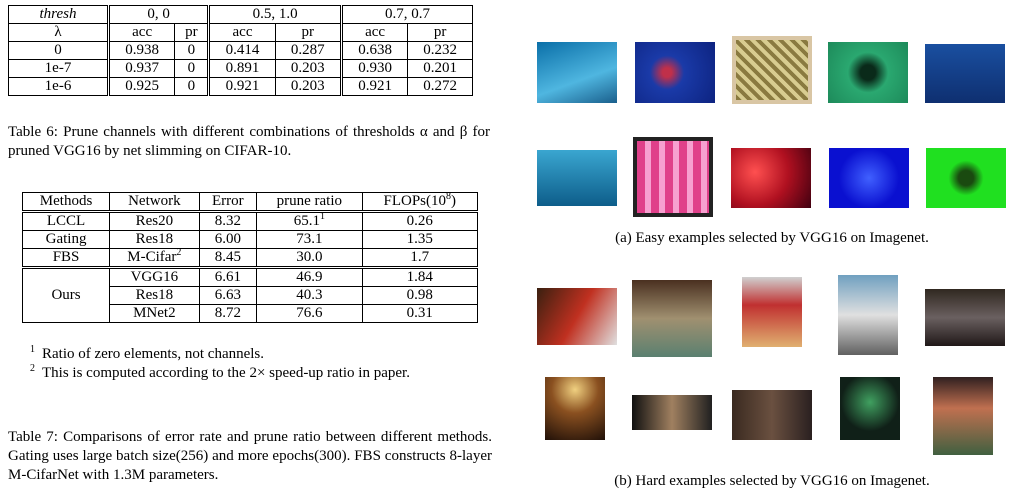 This screenshot has width=1015, height=499. Describe the element at coordinates (154, 277) in the screenshot. I see `table-cell: VGG16` at that location.